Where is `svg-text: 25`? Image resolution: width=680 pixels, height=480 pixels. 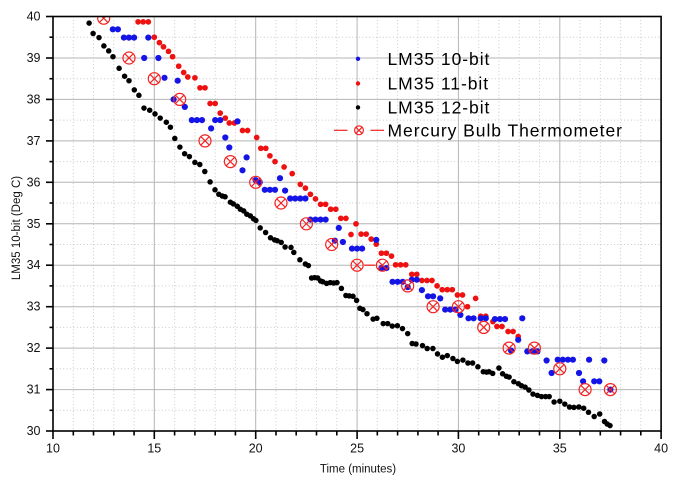 svg-text: 25 is located at coordinates (357, 449).